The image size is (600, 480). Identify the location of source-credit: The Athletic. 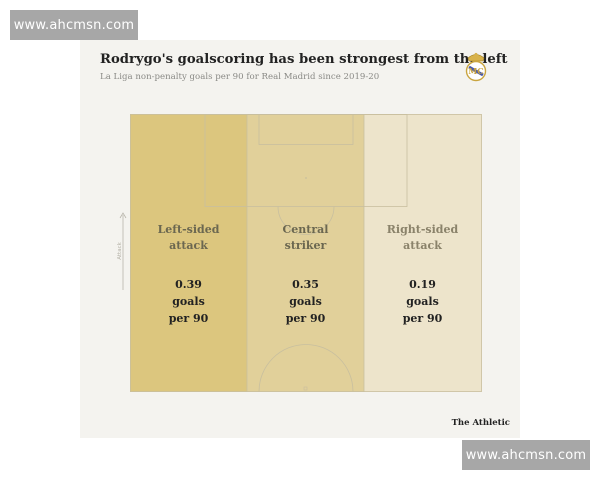
(480, 423).